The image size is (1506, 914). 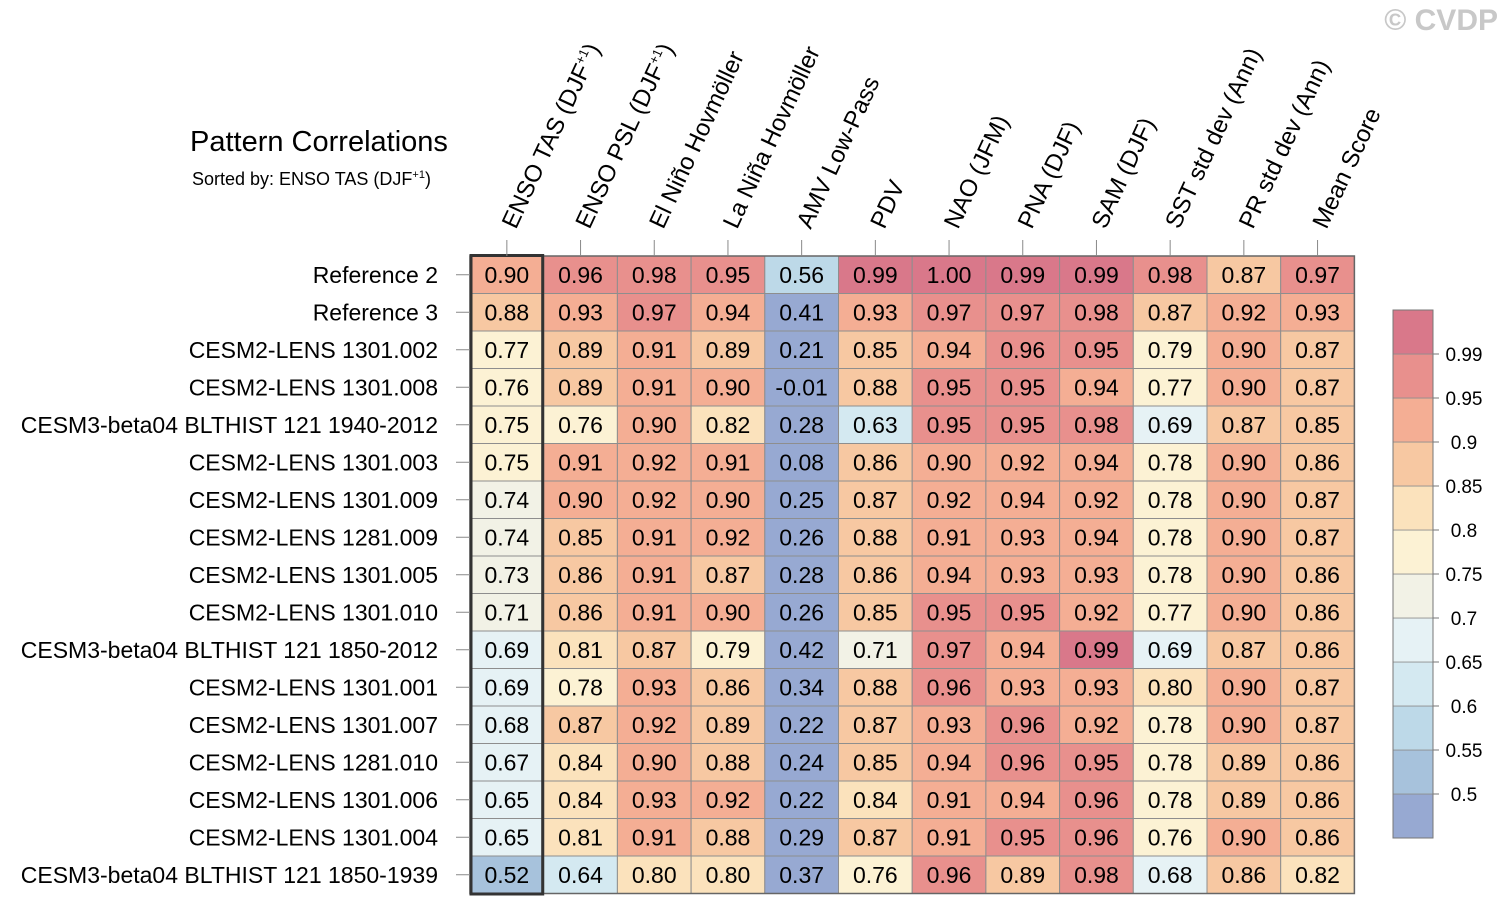 What do you see at coordinates (801, 650) in the screenshot?
I see `cell-value: 0.42` at bounding box center [801, 650].